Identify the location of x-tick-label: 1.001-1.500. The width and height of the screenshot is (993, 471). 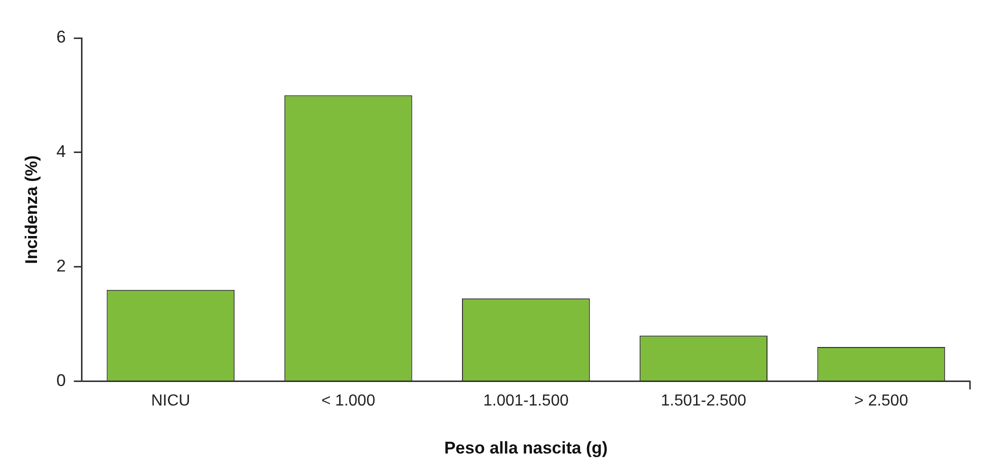
(526, 401).